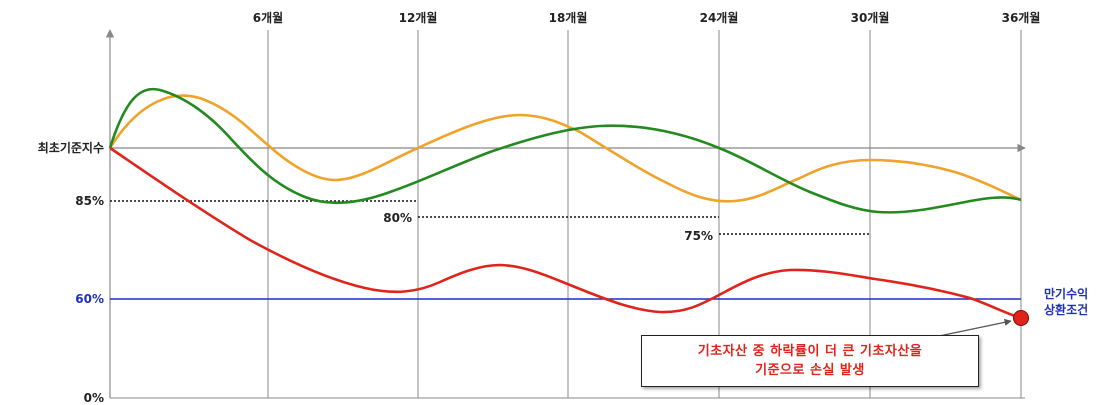  I want to click on period-label-24m: 24개월, so click(719, 17).